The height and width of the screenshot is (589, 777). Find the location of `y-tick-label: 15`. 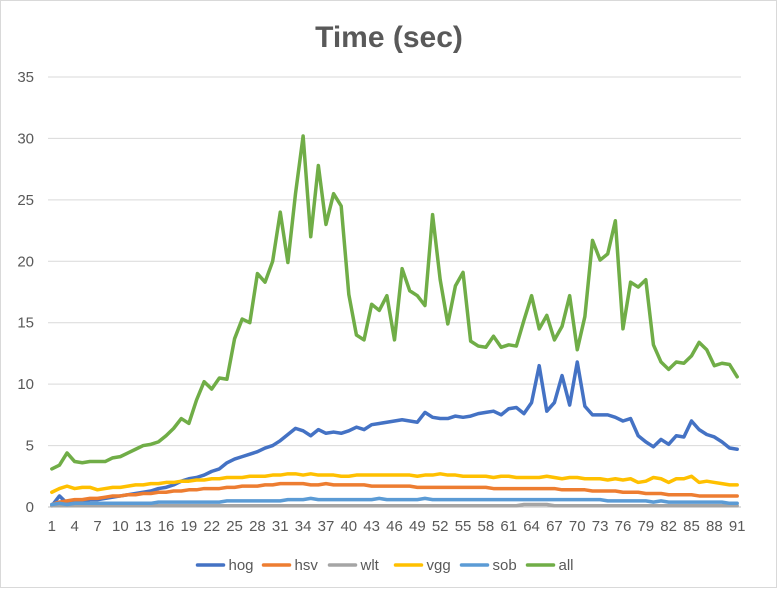

y-tick-label: 15 is located at coordinates (25, 323).